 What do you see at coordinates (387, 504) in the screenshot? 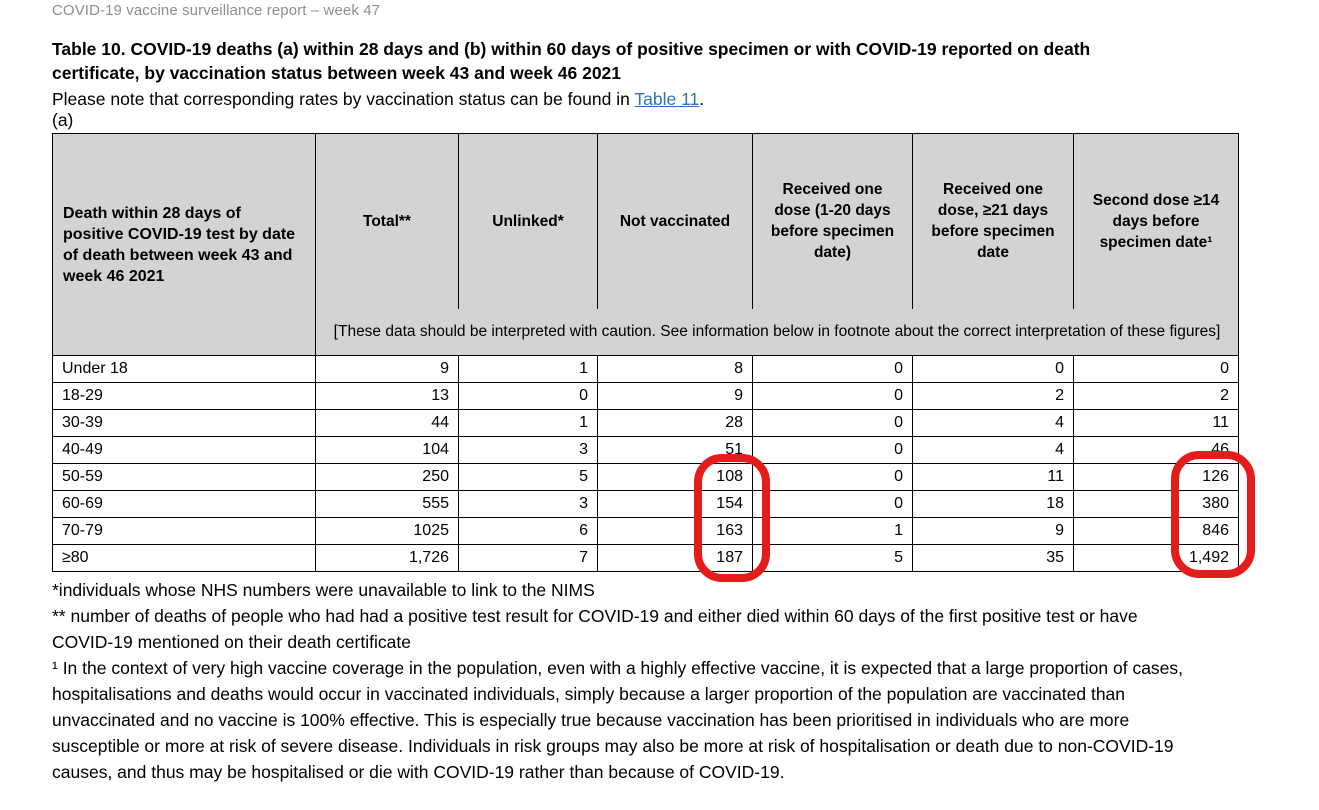
I see `value-cell: 555` at bounding box center [387, 504].